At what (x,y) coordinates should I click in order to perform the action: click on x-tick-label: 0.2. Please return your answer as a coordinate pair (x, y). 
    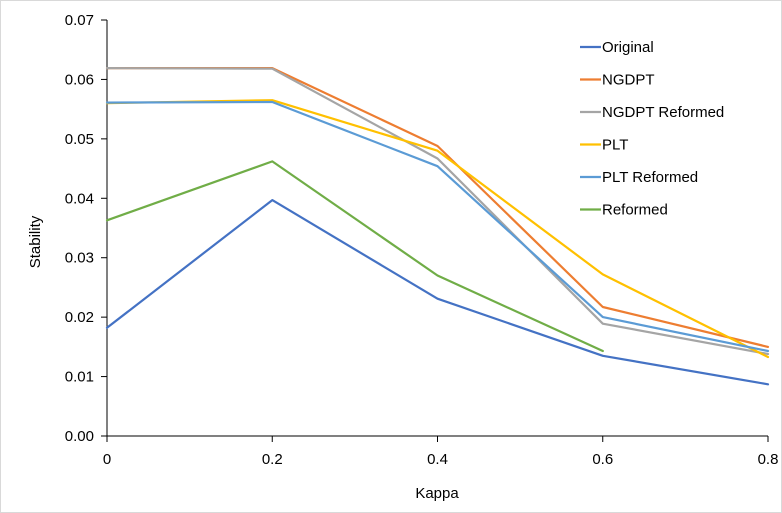
    Looking at the image, I should click on (272, 459).